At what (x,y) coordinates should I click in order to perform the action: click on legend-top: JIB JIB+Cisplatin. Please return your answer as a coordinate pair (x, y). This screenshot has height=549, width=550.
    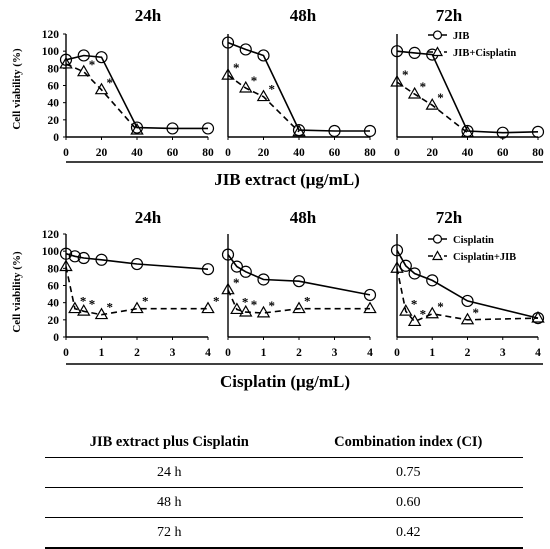
    Looking at the image, I should click on (472, 44).